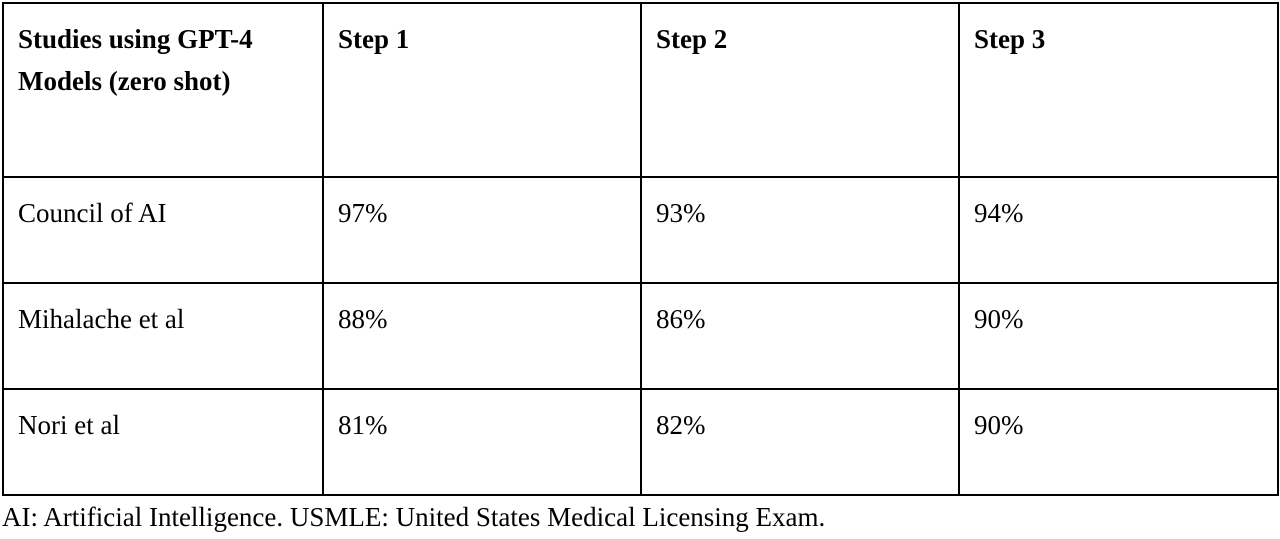 This screenshot has height=539, width=1280. What do you see at coordinates (1118, 90) in the screenshot?
I see `header-cell: Step 3` at bounding box center [1118, 90].